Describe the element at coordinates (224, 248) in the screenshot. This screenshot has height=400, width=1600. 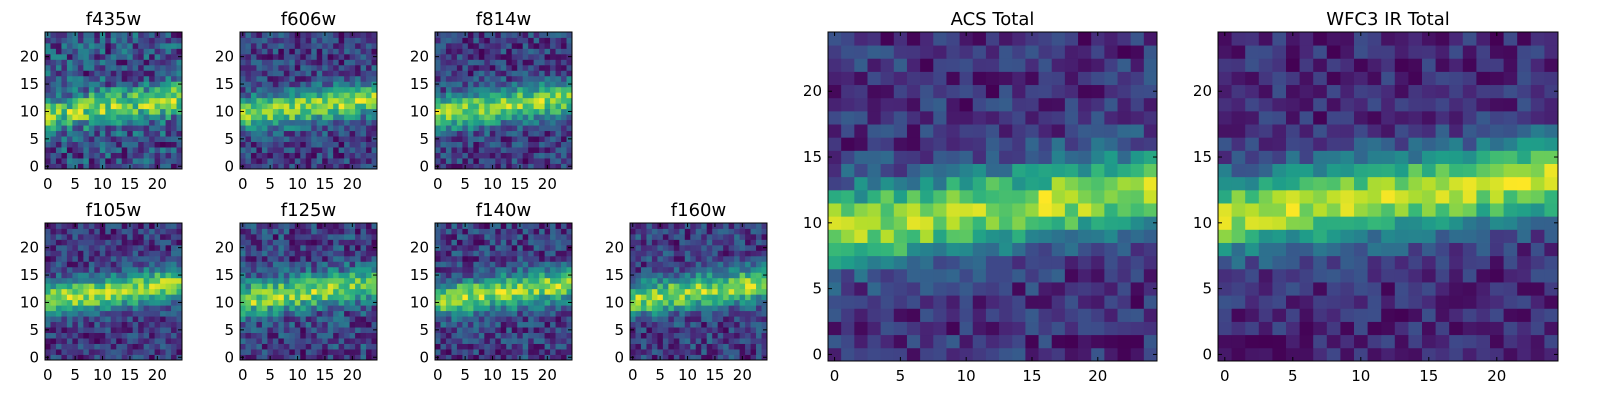
I see `y-tick-label: 20` at that location.